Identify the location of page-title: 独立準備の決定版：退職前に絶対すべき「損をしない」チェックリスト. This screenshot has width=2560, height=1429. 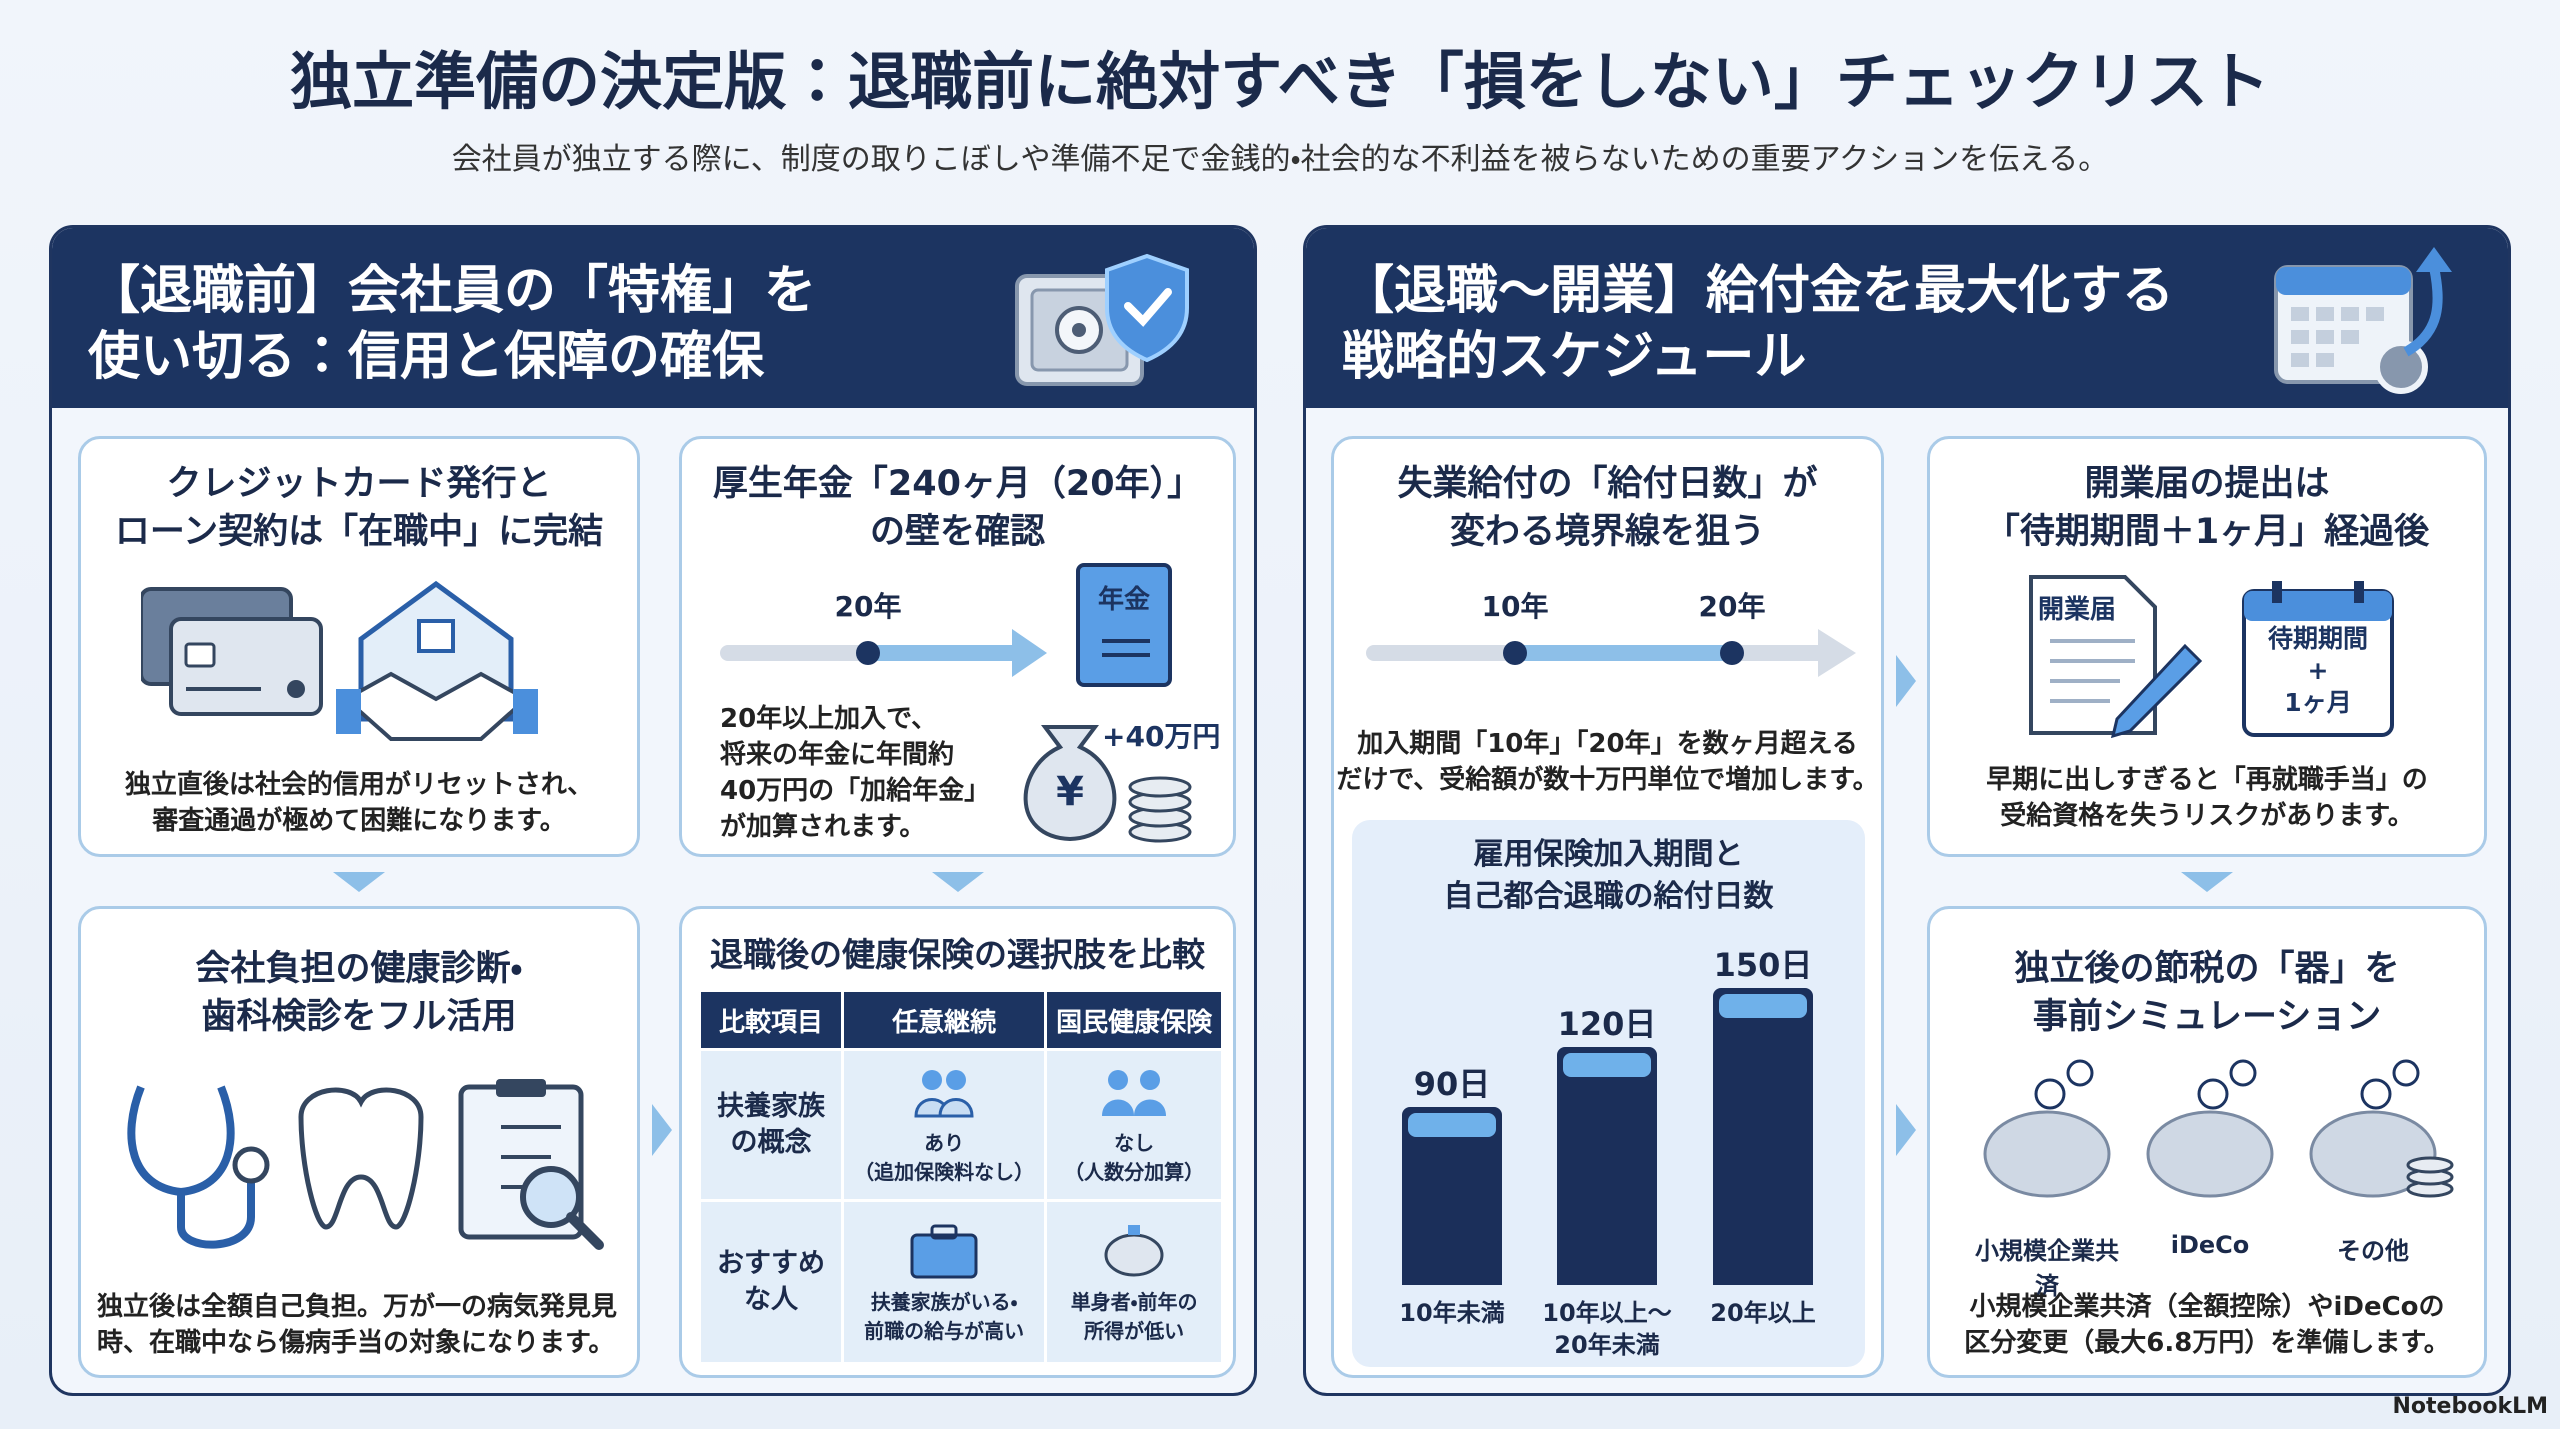
(1280, 81).